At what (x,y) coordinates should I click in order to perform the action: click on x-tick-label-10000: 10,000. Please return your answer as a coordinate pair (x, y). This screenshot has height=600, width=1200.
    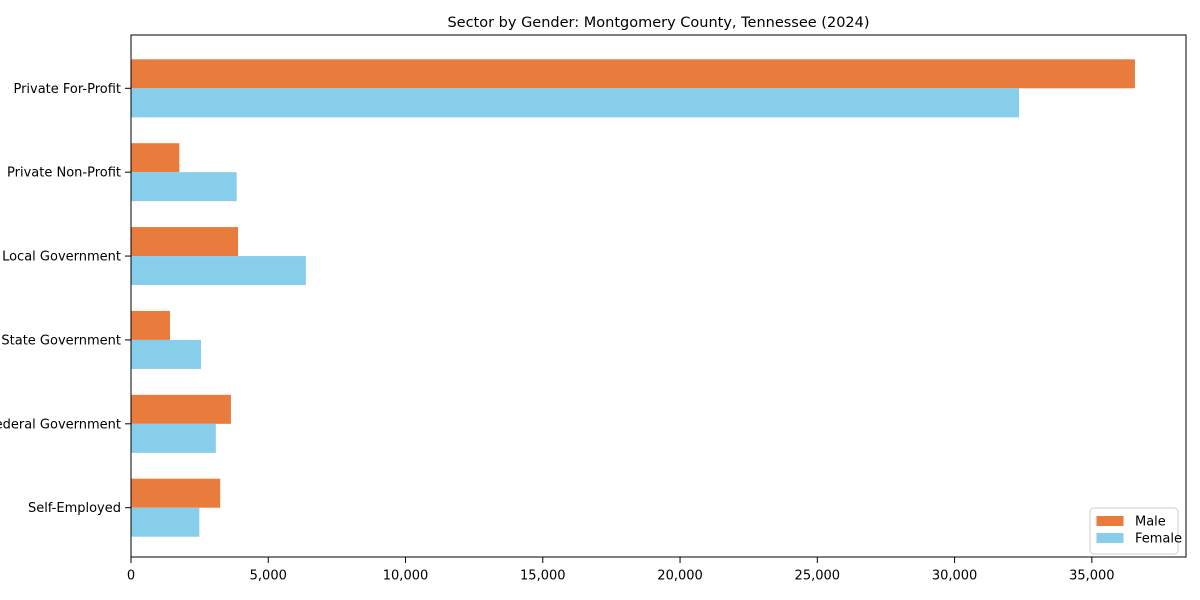
    Looking at the image, I should click on (406, 576).